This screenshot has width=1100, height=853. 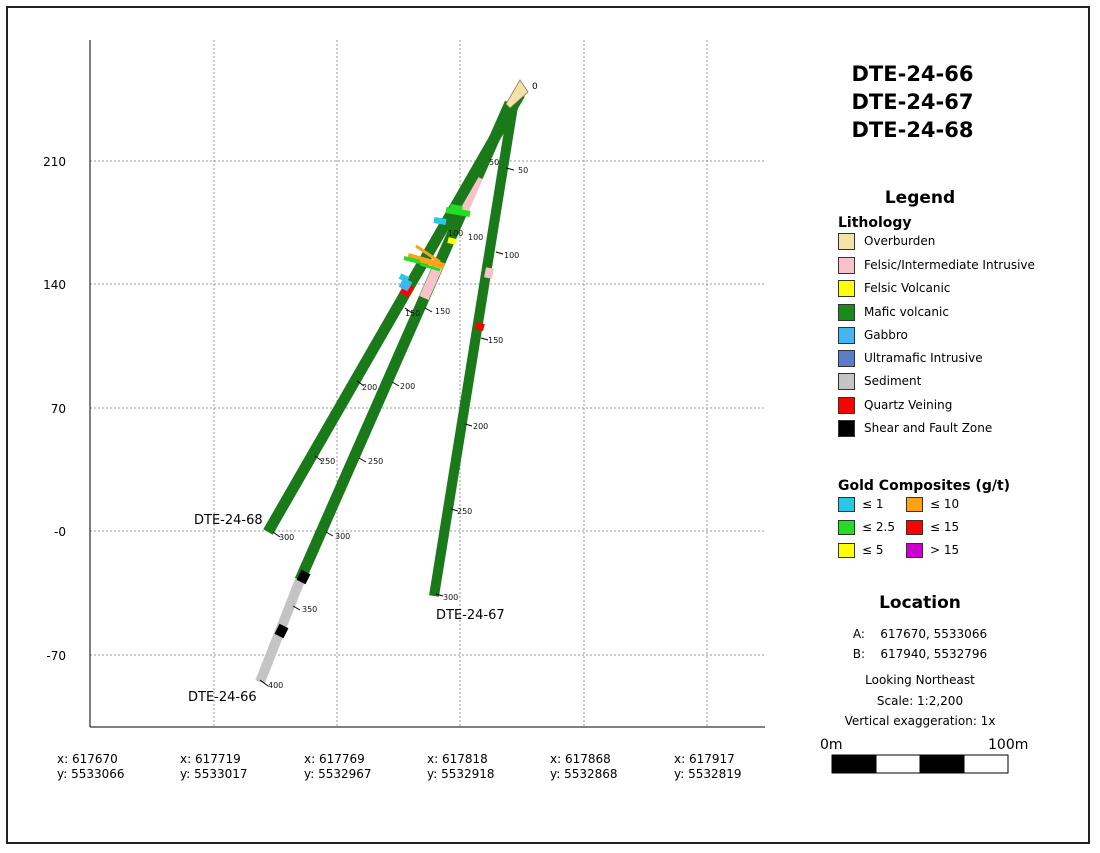 I want to click on y-tick-label: -70, so click(x=56, y=656).